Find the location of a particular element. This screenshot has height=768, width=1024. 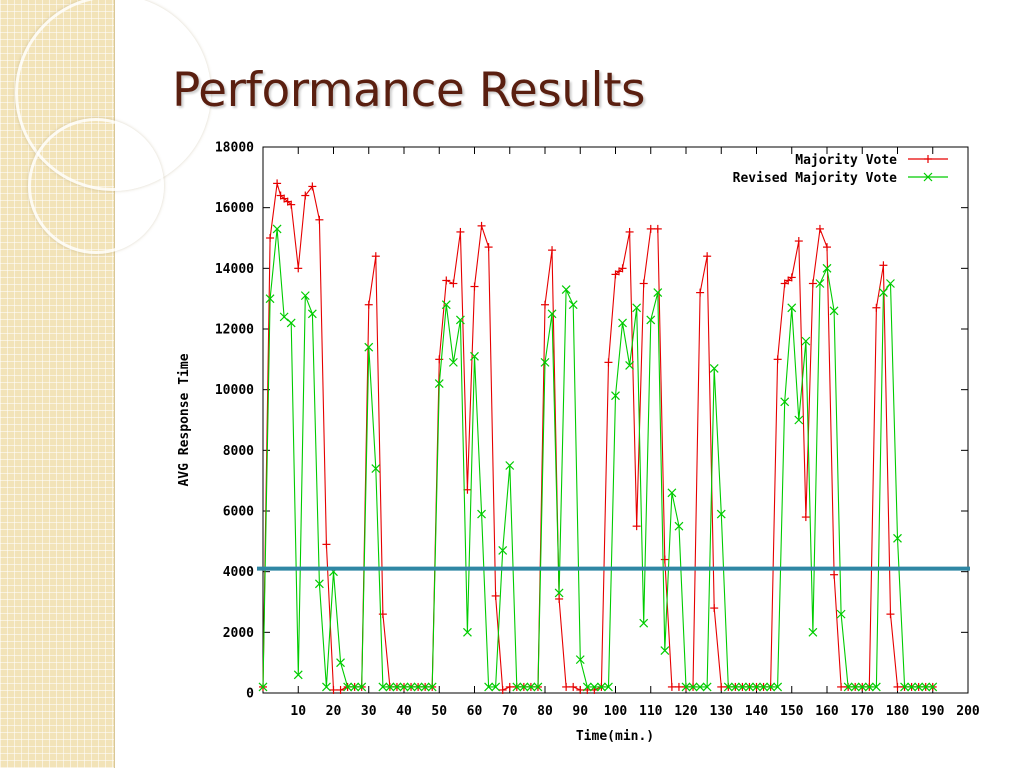

x-tick-label: 40 is located at coordinates (404, 711).